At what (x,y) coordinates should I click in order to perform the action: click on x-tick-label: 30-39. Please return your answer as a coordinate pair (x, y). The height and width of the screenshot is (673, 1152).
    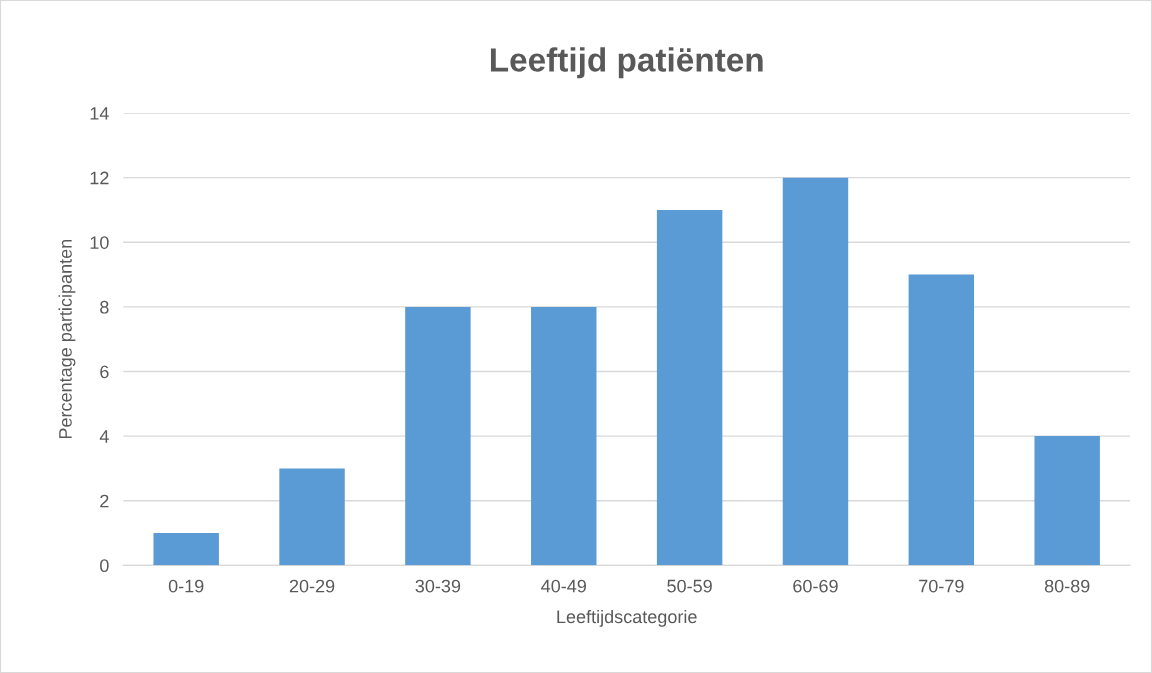
    Looking at the image, I should click on (438, 586).